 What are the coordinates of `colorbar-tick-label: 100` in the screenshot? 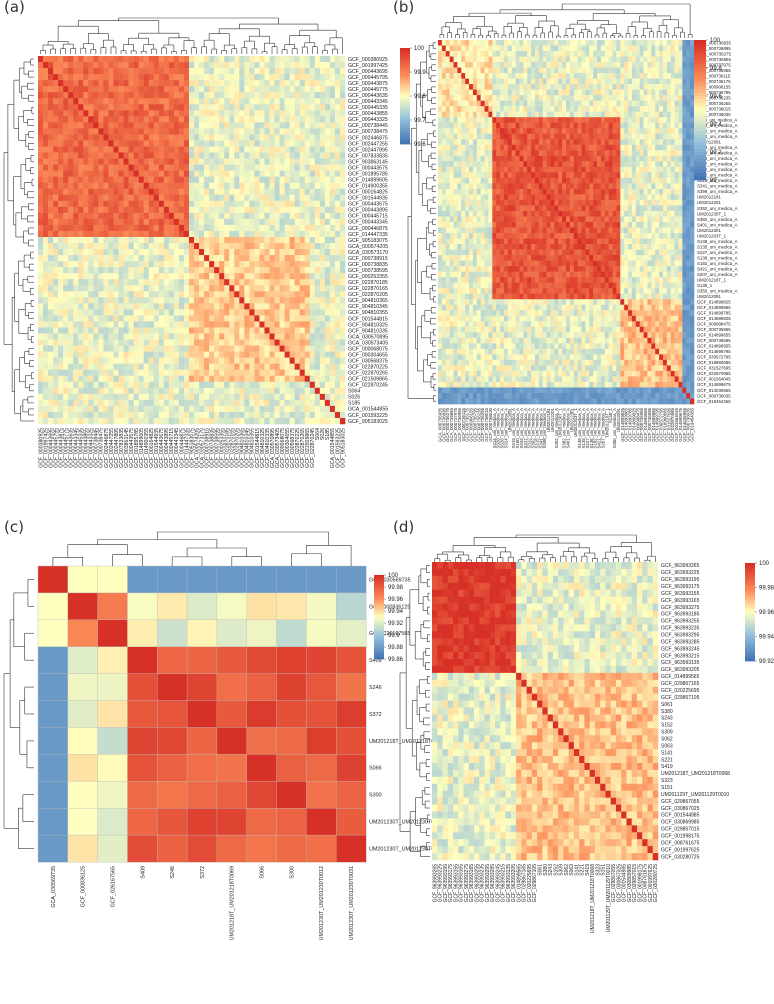 It's located at (419, 49).